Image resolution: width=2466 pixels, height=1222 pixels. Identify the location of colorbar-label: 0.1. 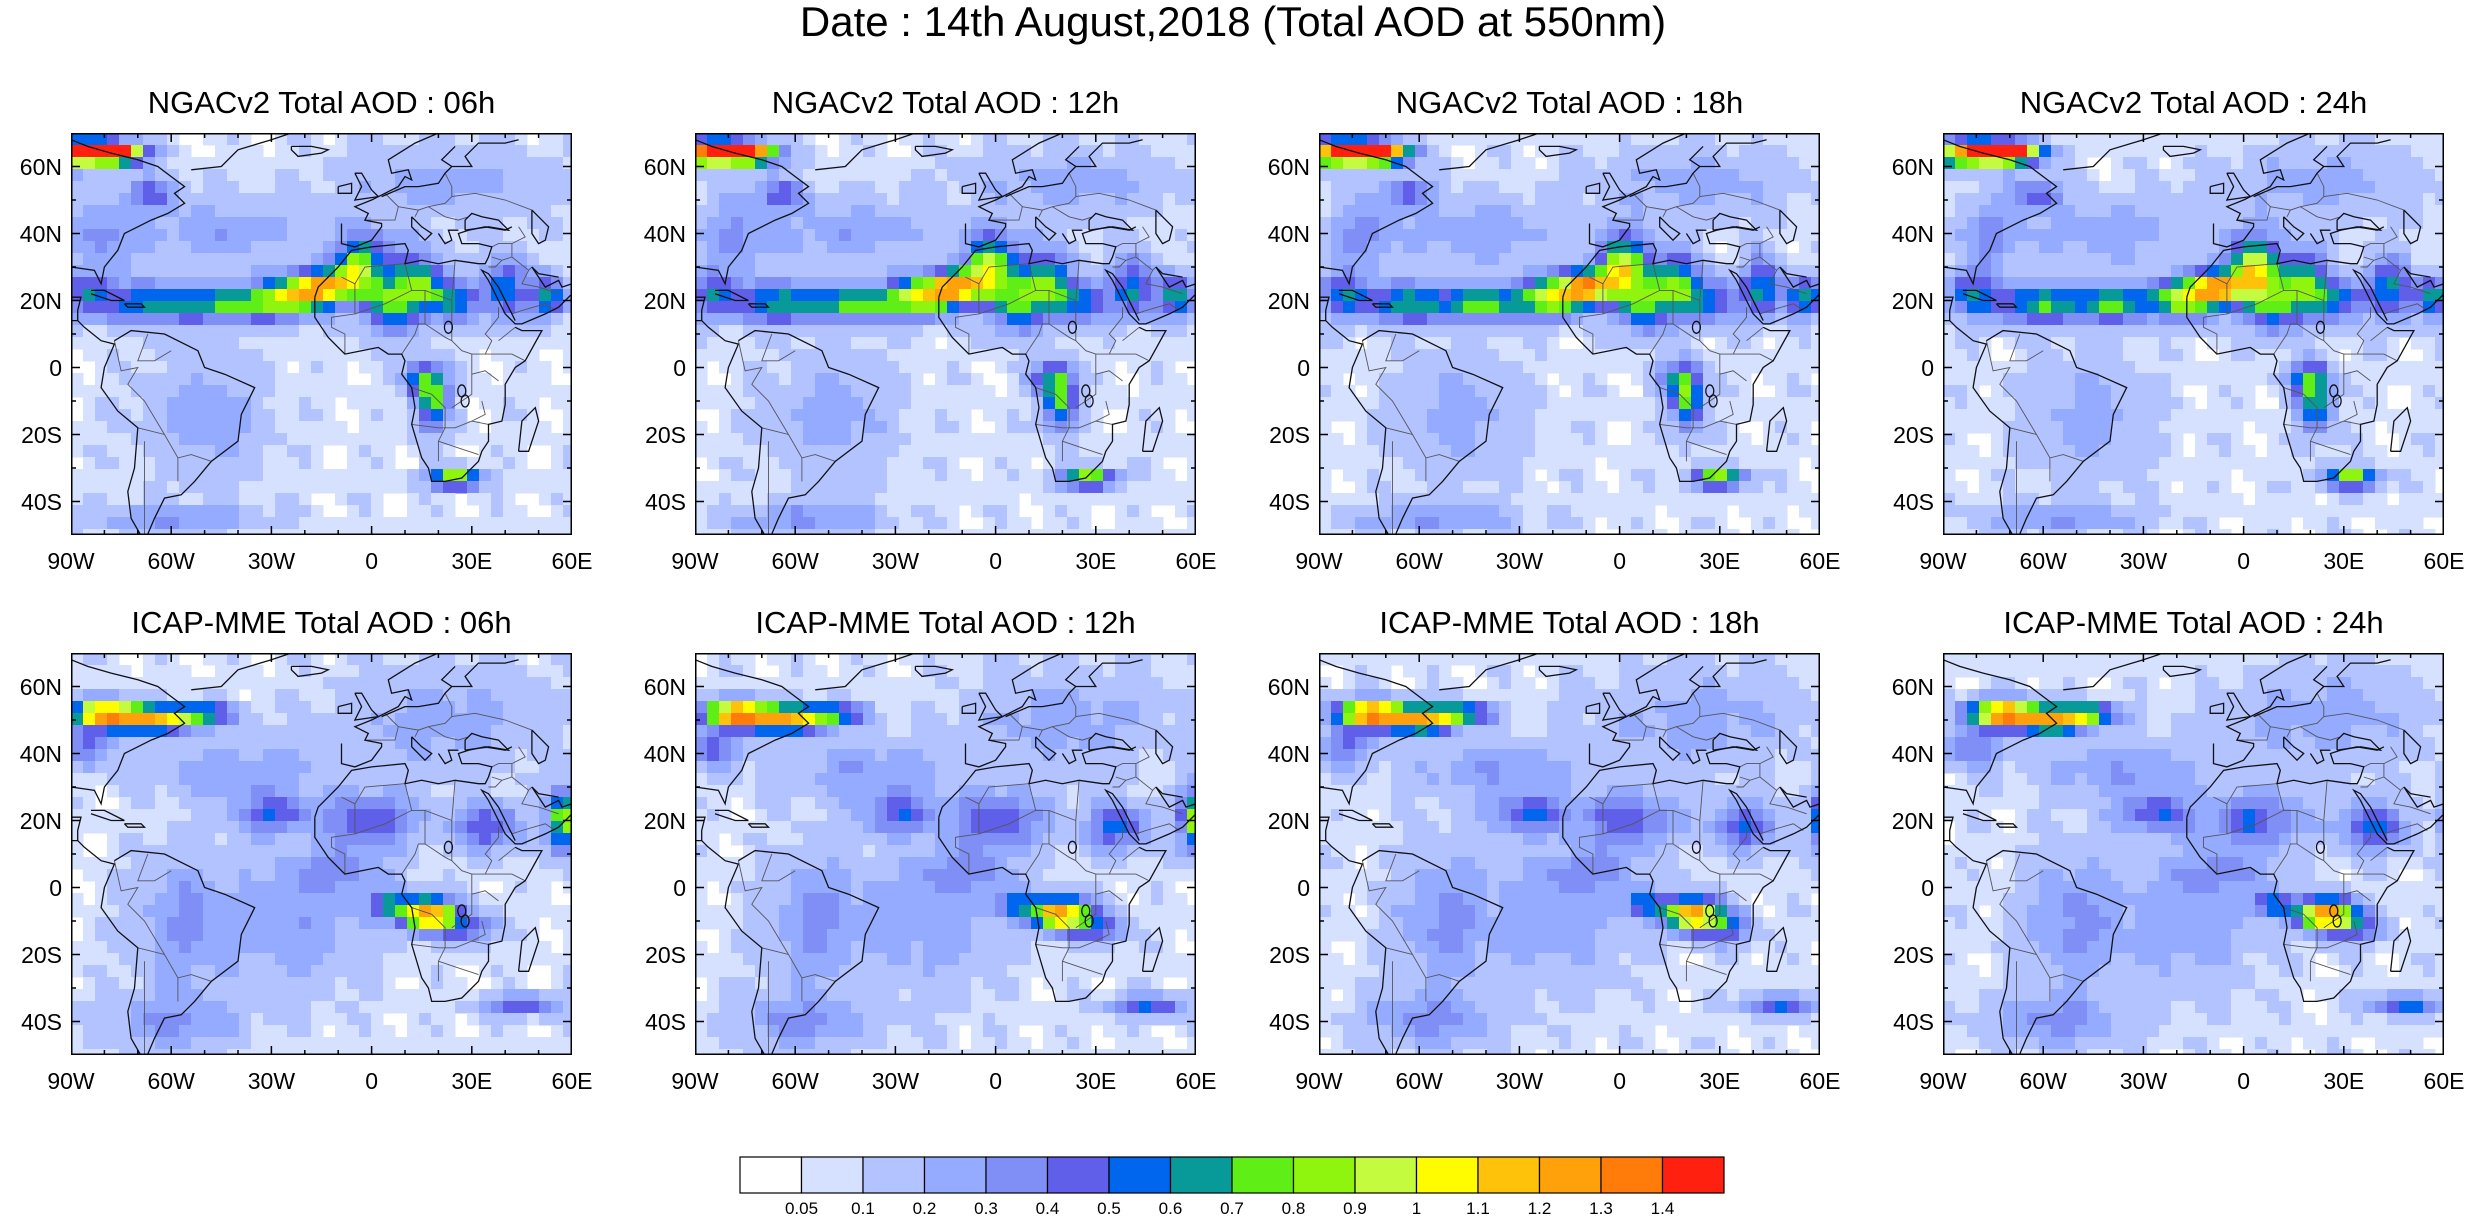
(863, 1208).